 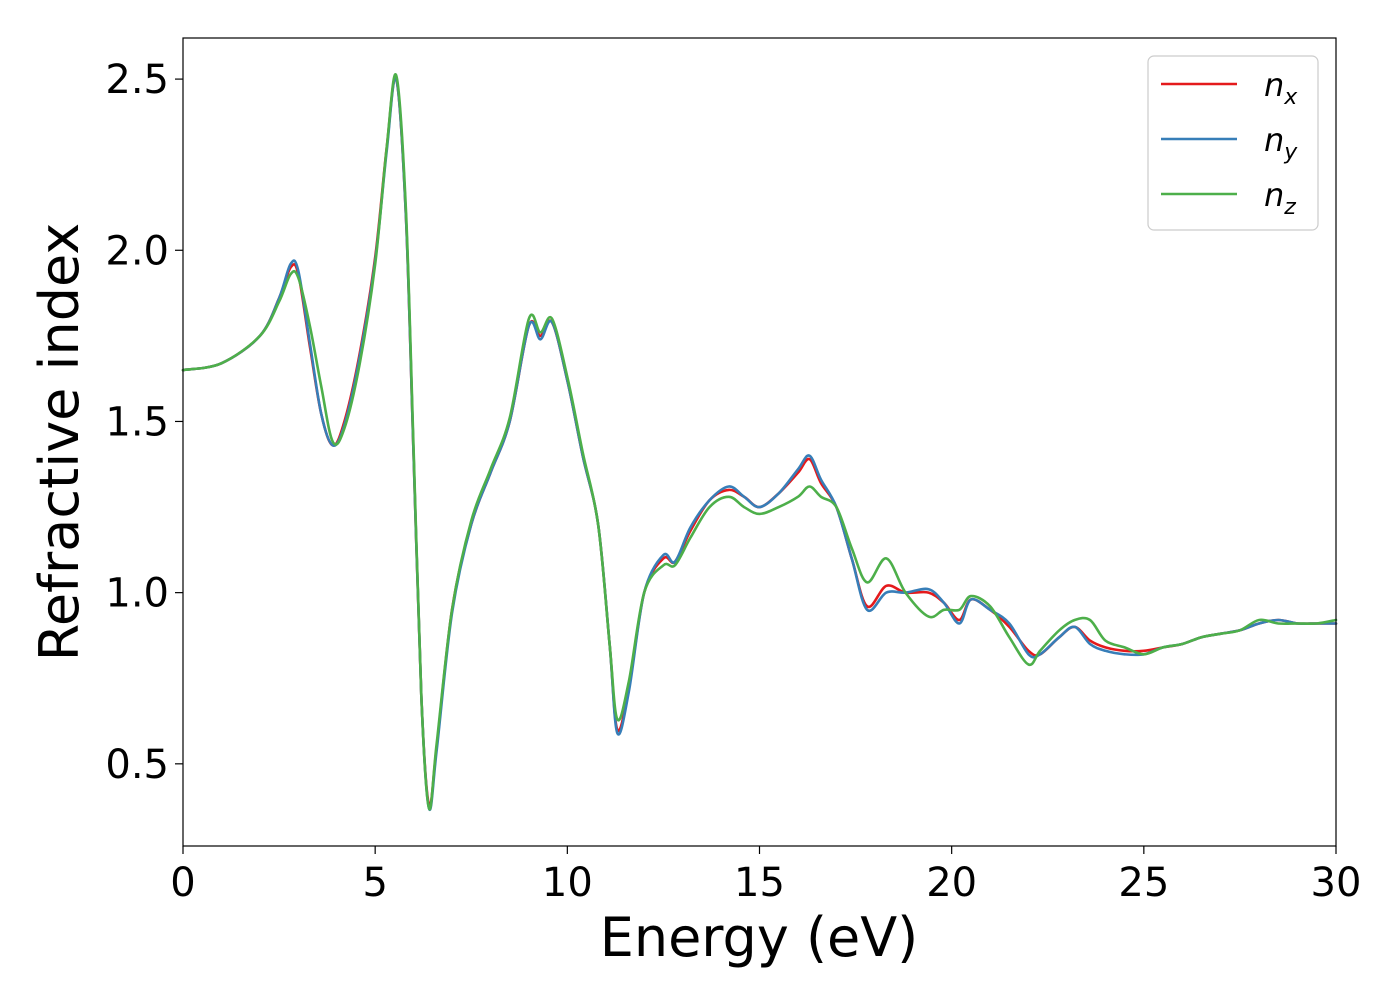 What do you see at coordinates (1289, 207) in the screenshot?
I see `legend-subscript-z: z` at bounding box center [1289, 207].